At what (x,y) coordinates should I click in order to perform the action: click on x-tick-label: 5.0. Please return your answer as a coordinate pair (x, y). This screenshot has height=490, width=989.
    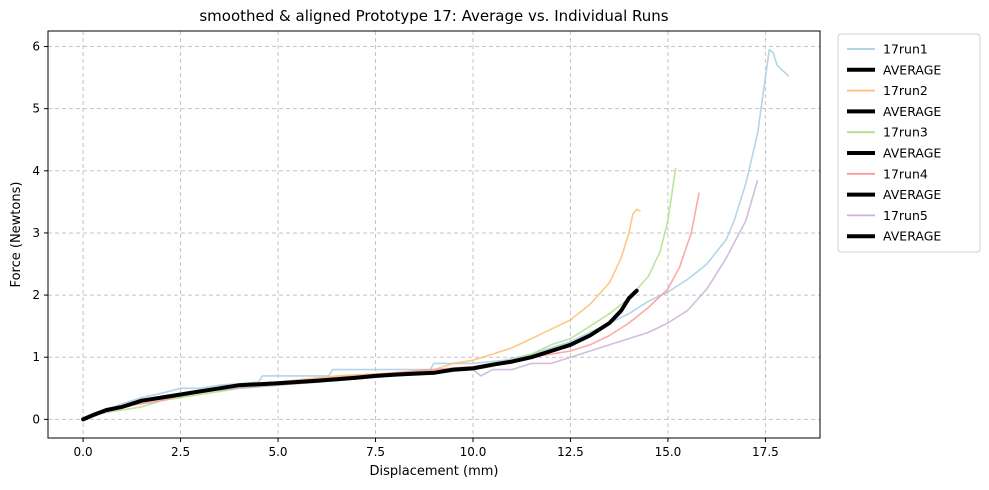
    Looking at the image, I should click on (277, 452).